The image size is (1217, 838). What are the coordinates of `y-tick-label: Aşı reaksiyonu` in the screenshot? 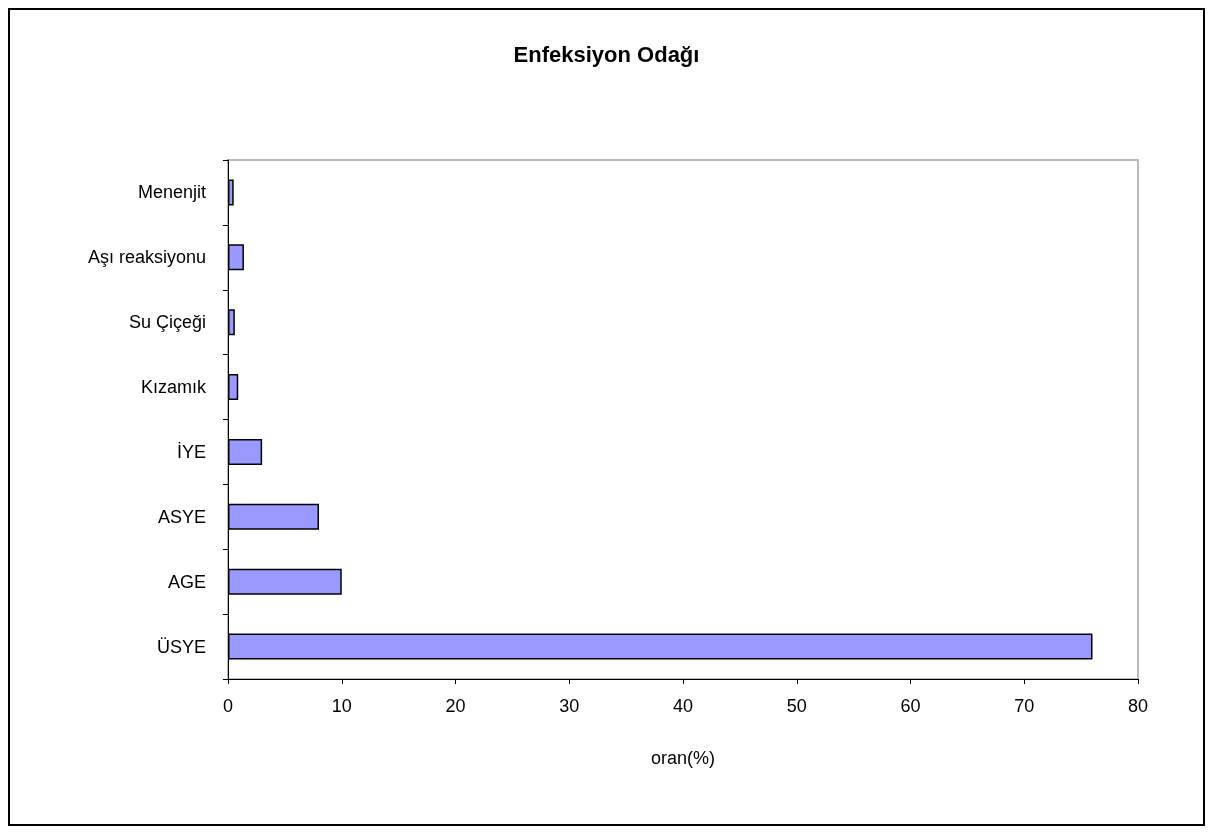 It's located at (146, 257).